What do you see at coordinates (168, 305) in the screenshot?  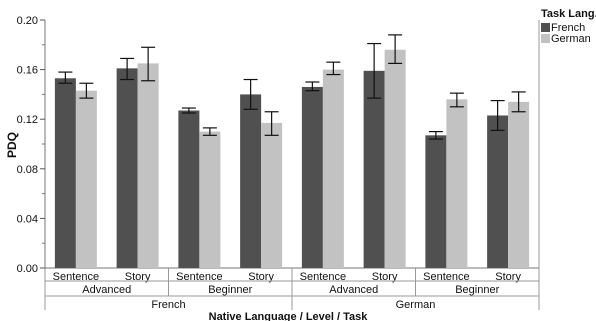 I see `native-label: French` at bounding box center [168, 305].